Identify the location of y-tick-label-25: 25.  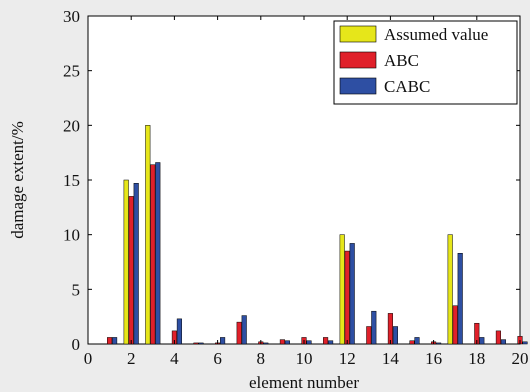
(71, 71).